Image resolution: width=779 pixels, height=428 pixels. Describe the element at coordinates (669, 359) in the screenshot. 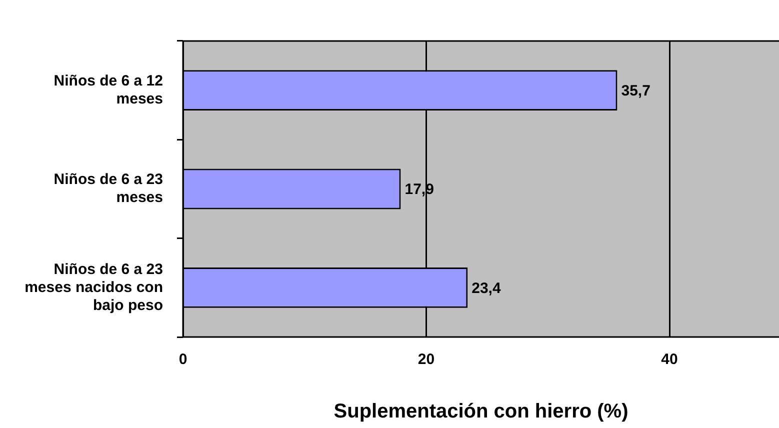

I see `x-tick-label: 40` at that location.